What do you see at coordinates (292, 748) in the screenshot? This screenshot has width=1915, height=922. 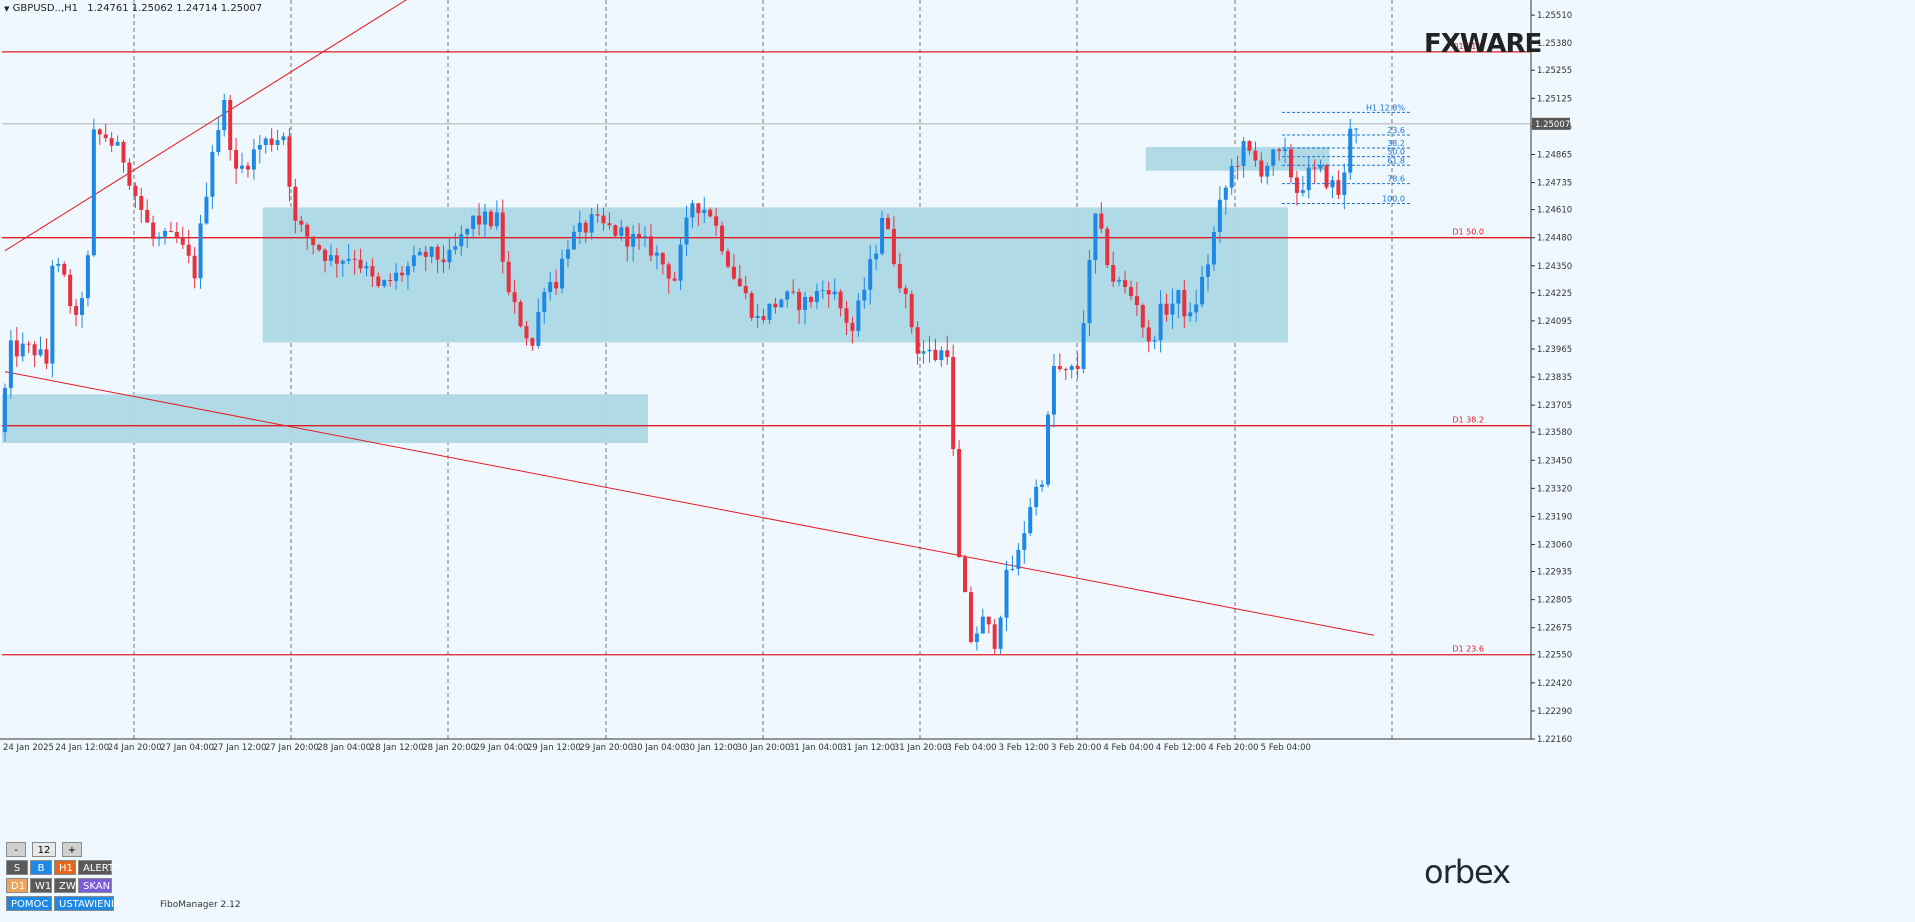 I see `time-tick-label: 27 Jan 20:00` at bounding box center [292, 748].